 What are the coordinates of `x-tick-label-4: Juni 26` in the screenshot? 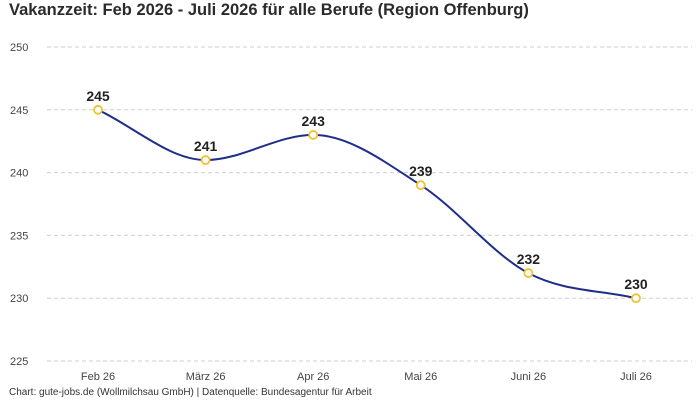 It's located at (528, 377).